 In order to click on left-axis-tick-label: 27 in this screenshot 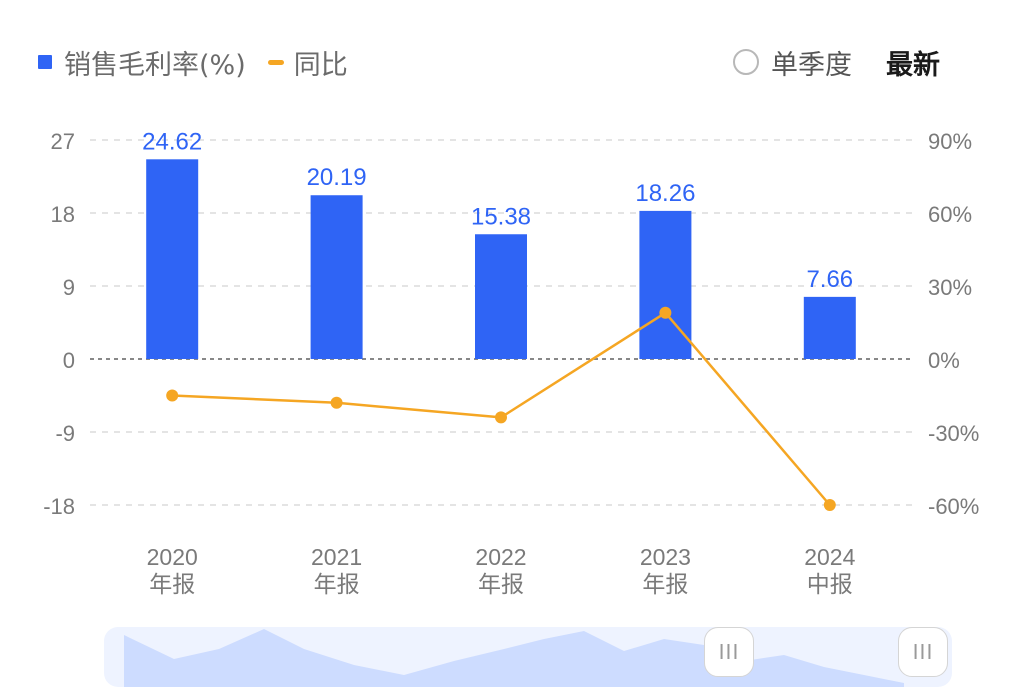, I will do `click(63, 141)`.